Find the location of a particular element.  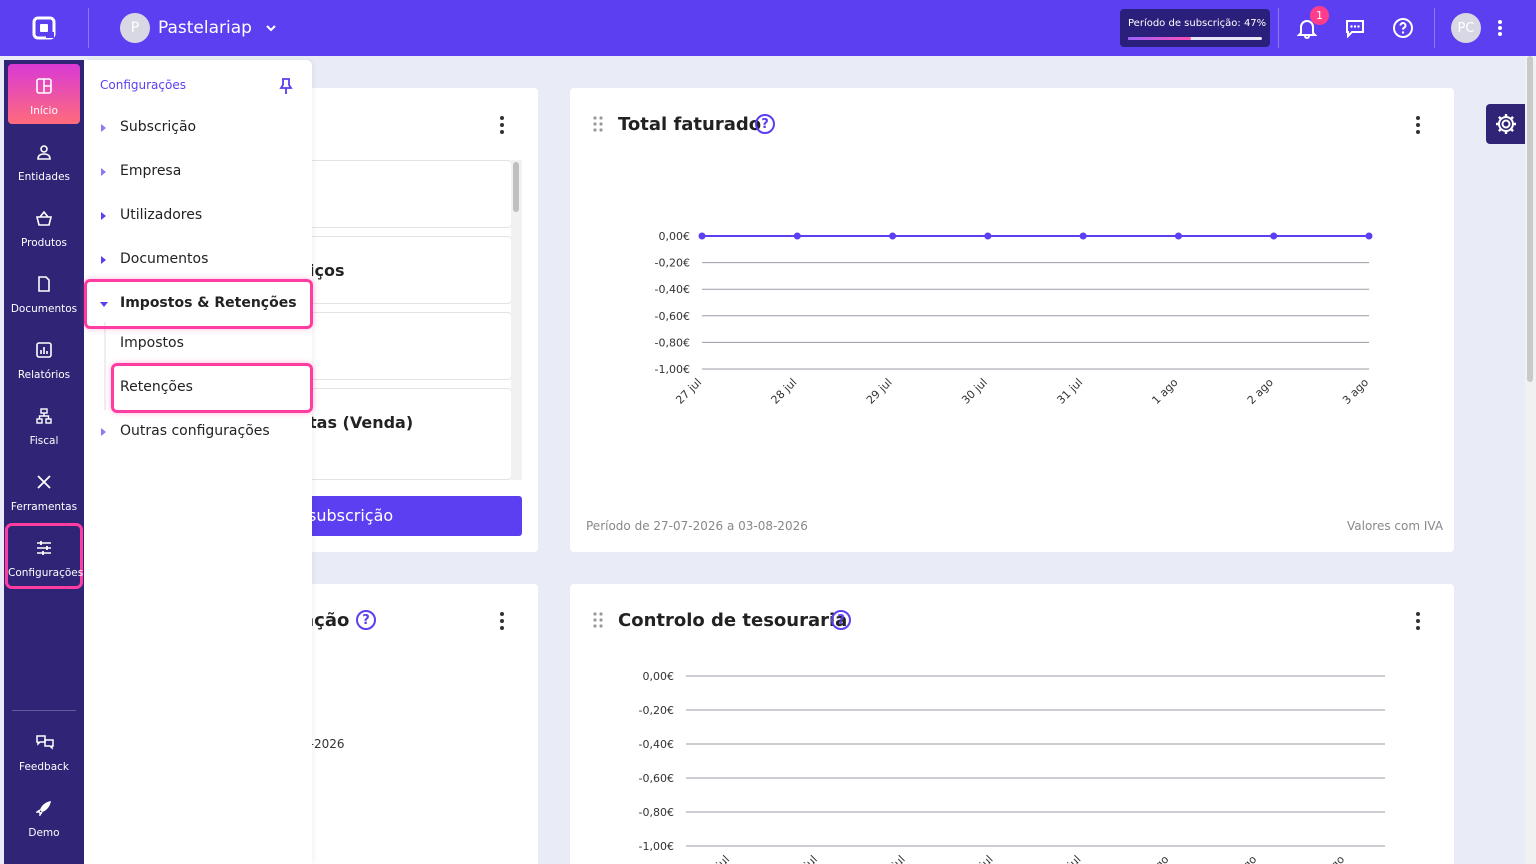

list-scrollbar is located at coordinates (516, 320).